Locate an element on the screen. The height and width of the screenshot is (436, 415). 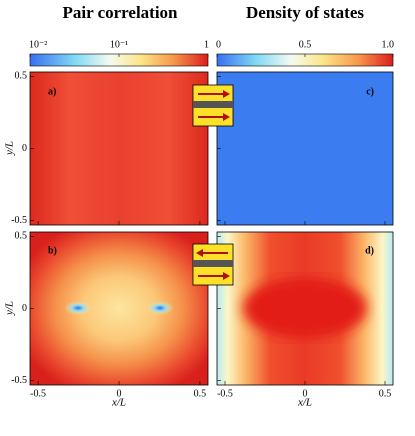
panel-label: a) is located at coordinates (52, 91).